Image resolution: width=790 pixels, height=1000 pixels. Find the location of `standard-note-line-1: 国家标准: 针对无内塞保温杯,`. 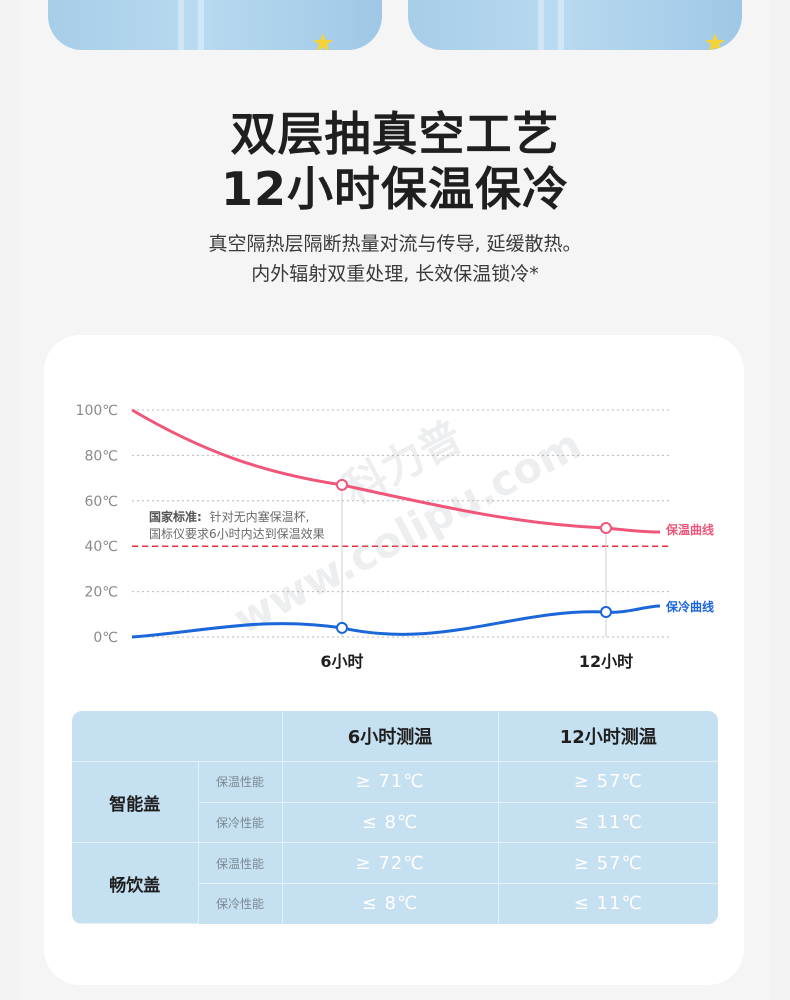

standard-note-line-1: 国家标准: 针对无内塞保温杯, is located at coordinates (229, 516).